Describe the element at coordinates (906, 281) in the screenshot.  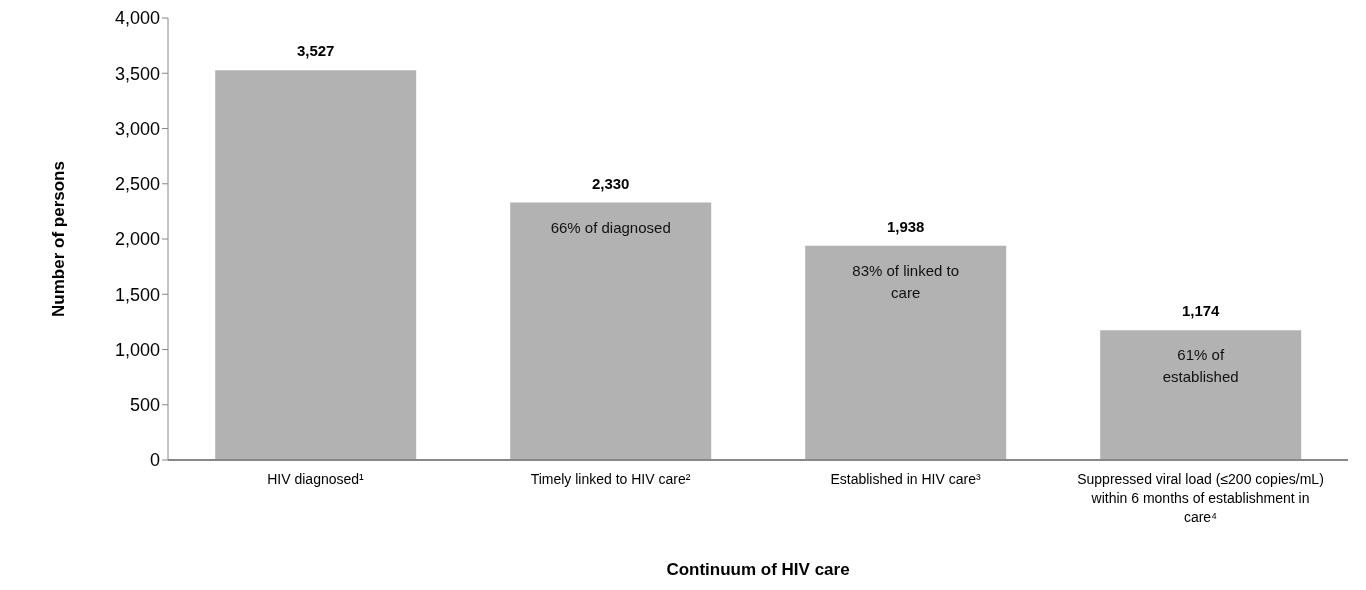
I see `annotation: 83% of linked to care` at that location.